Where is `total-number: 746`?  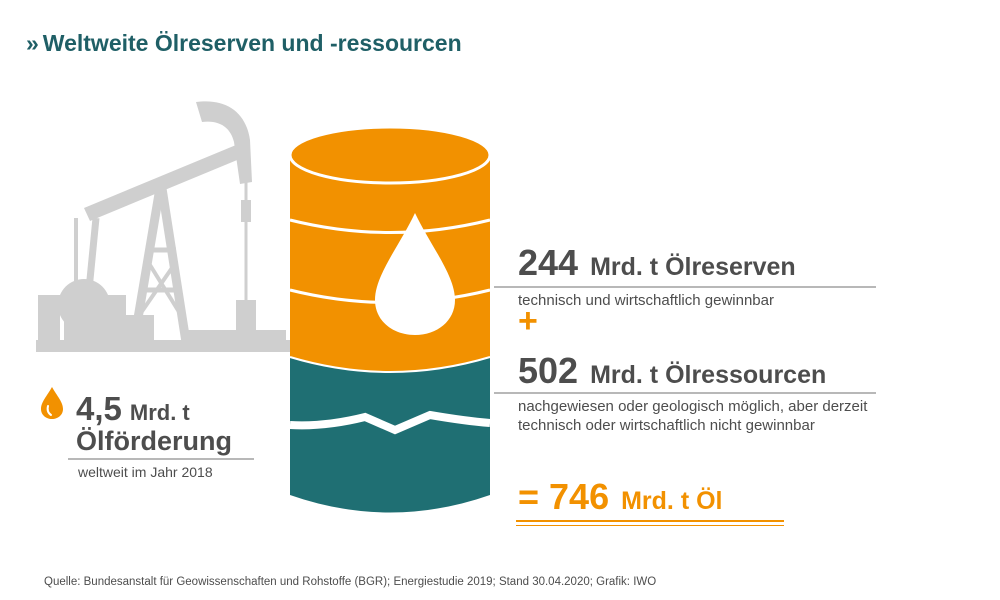
total-number: 746 is located at coordinates (579, 496).